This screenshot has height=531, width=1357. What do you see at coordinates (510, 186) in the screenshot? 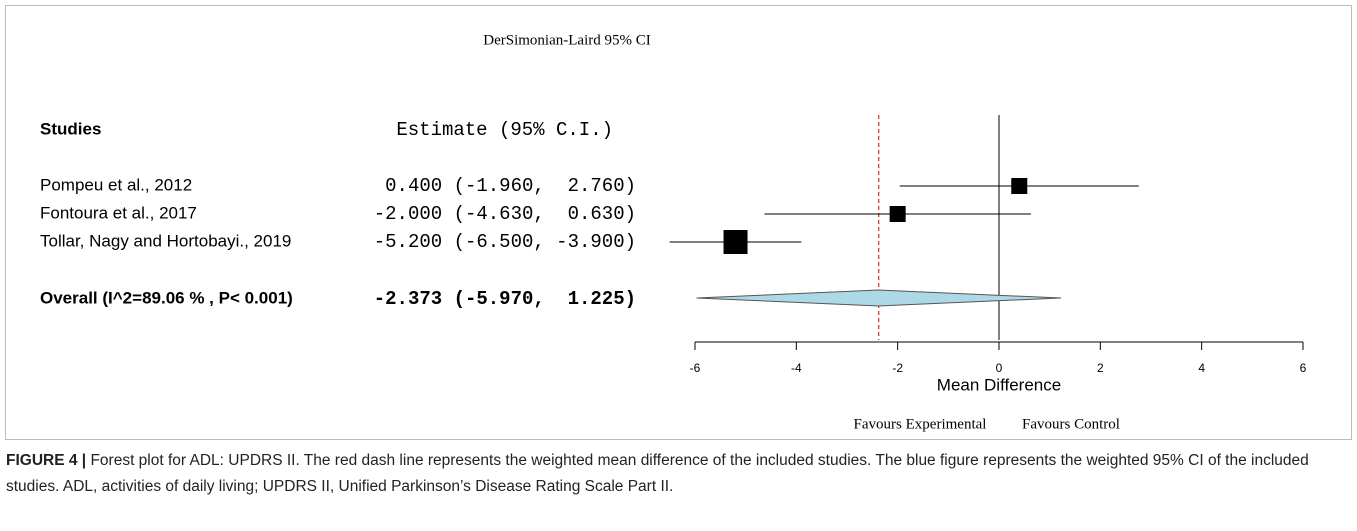
I see `study-estimate: 0.400 (-1.960, 2.760)` at bounding box center [510, 186].